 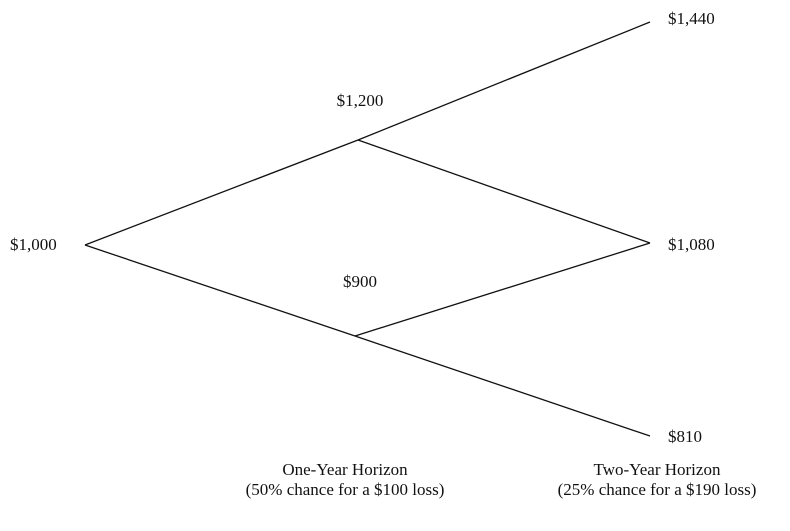 I want to click on horizon-title: One-Year Horizon, so click(x=345, y=469).